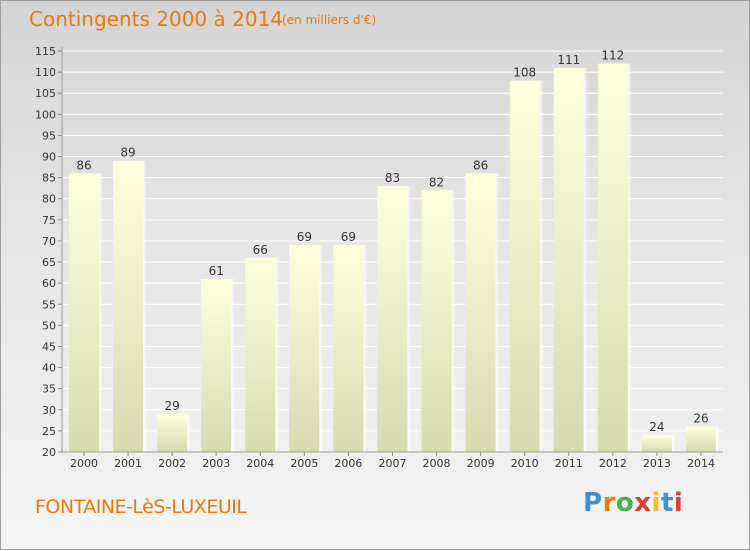 This screenshot has height=551, width=750. I want to click on x-tick-label: 2001, so click(128, 463).